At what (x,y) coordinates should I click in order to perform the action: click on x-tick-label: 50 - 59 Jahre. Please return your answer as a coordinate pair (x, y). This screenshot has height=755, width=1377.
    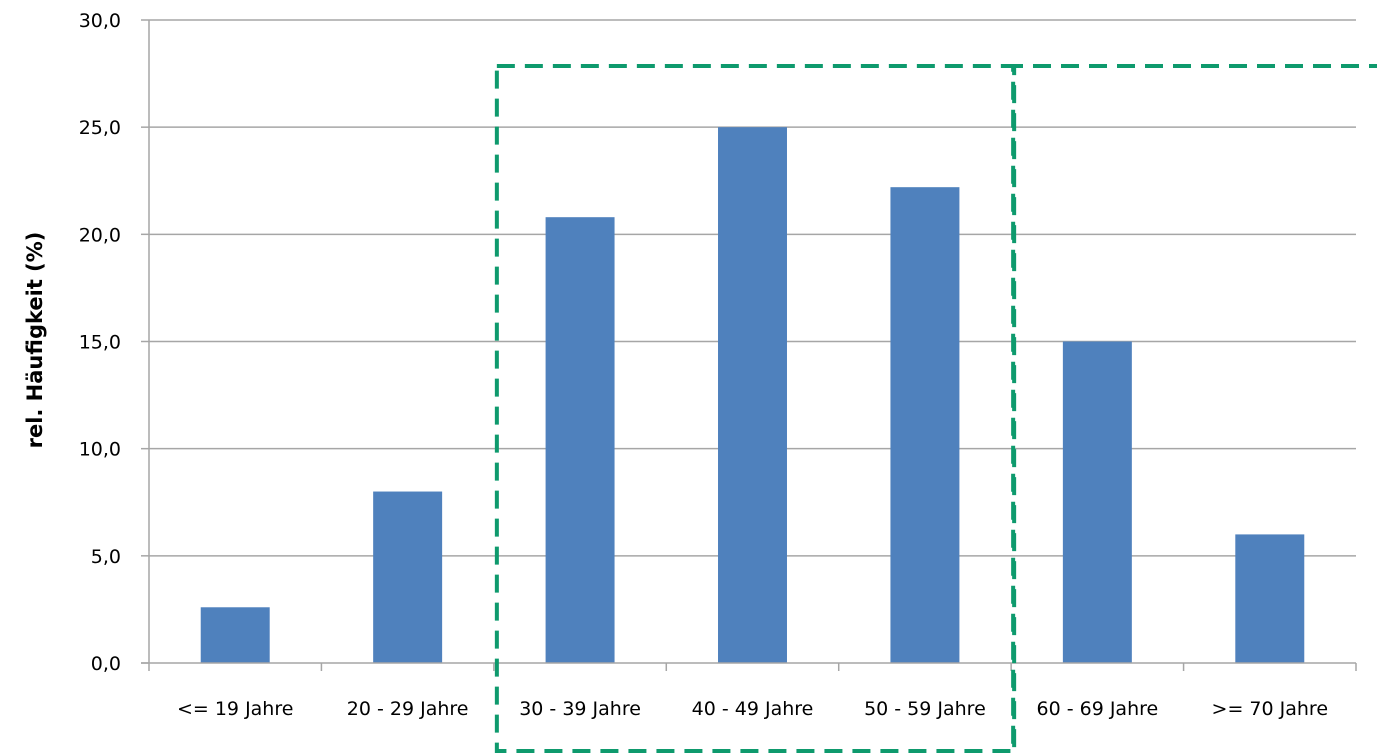
    Looking at the image, I should click on (925, 709).